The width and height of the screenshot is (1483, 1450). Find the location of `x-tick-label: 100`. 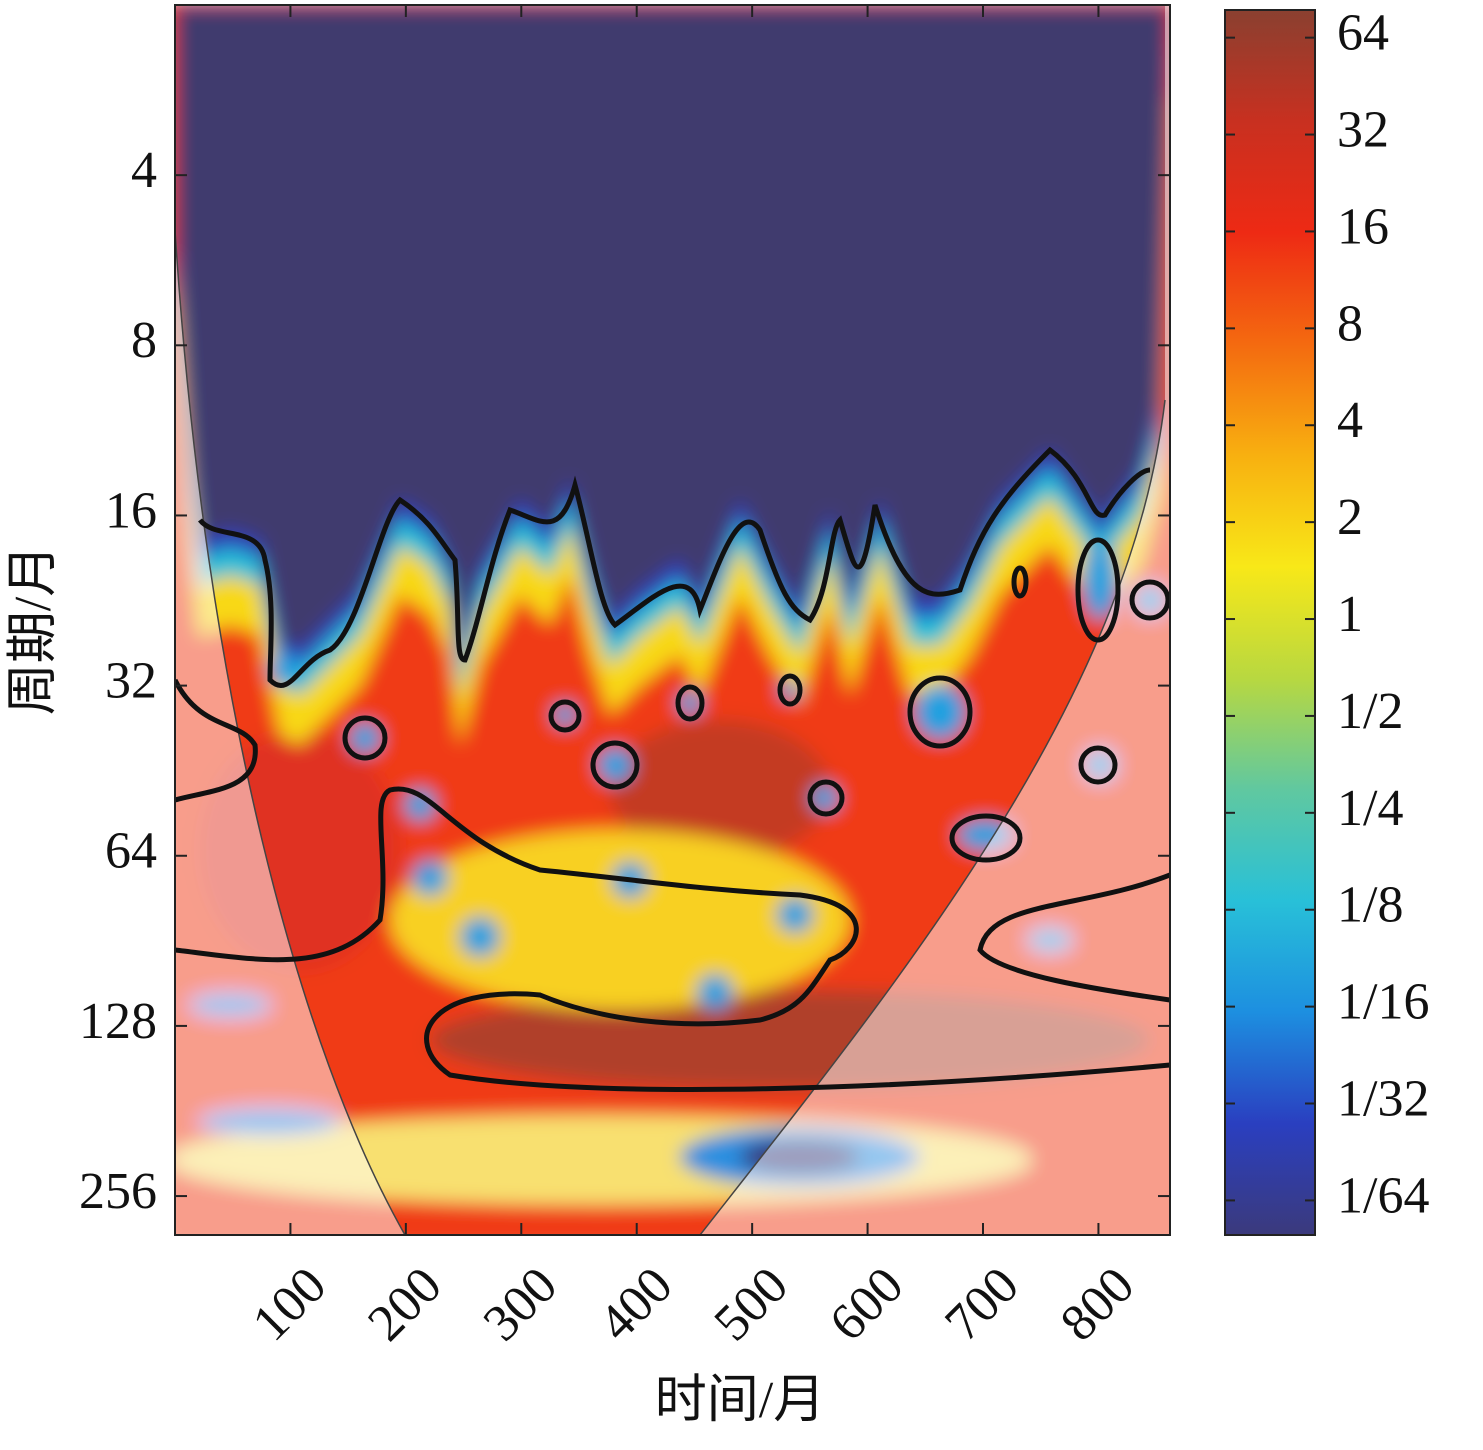

x-tick-label: 100 is located at coordinates (289, 1304).